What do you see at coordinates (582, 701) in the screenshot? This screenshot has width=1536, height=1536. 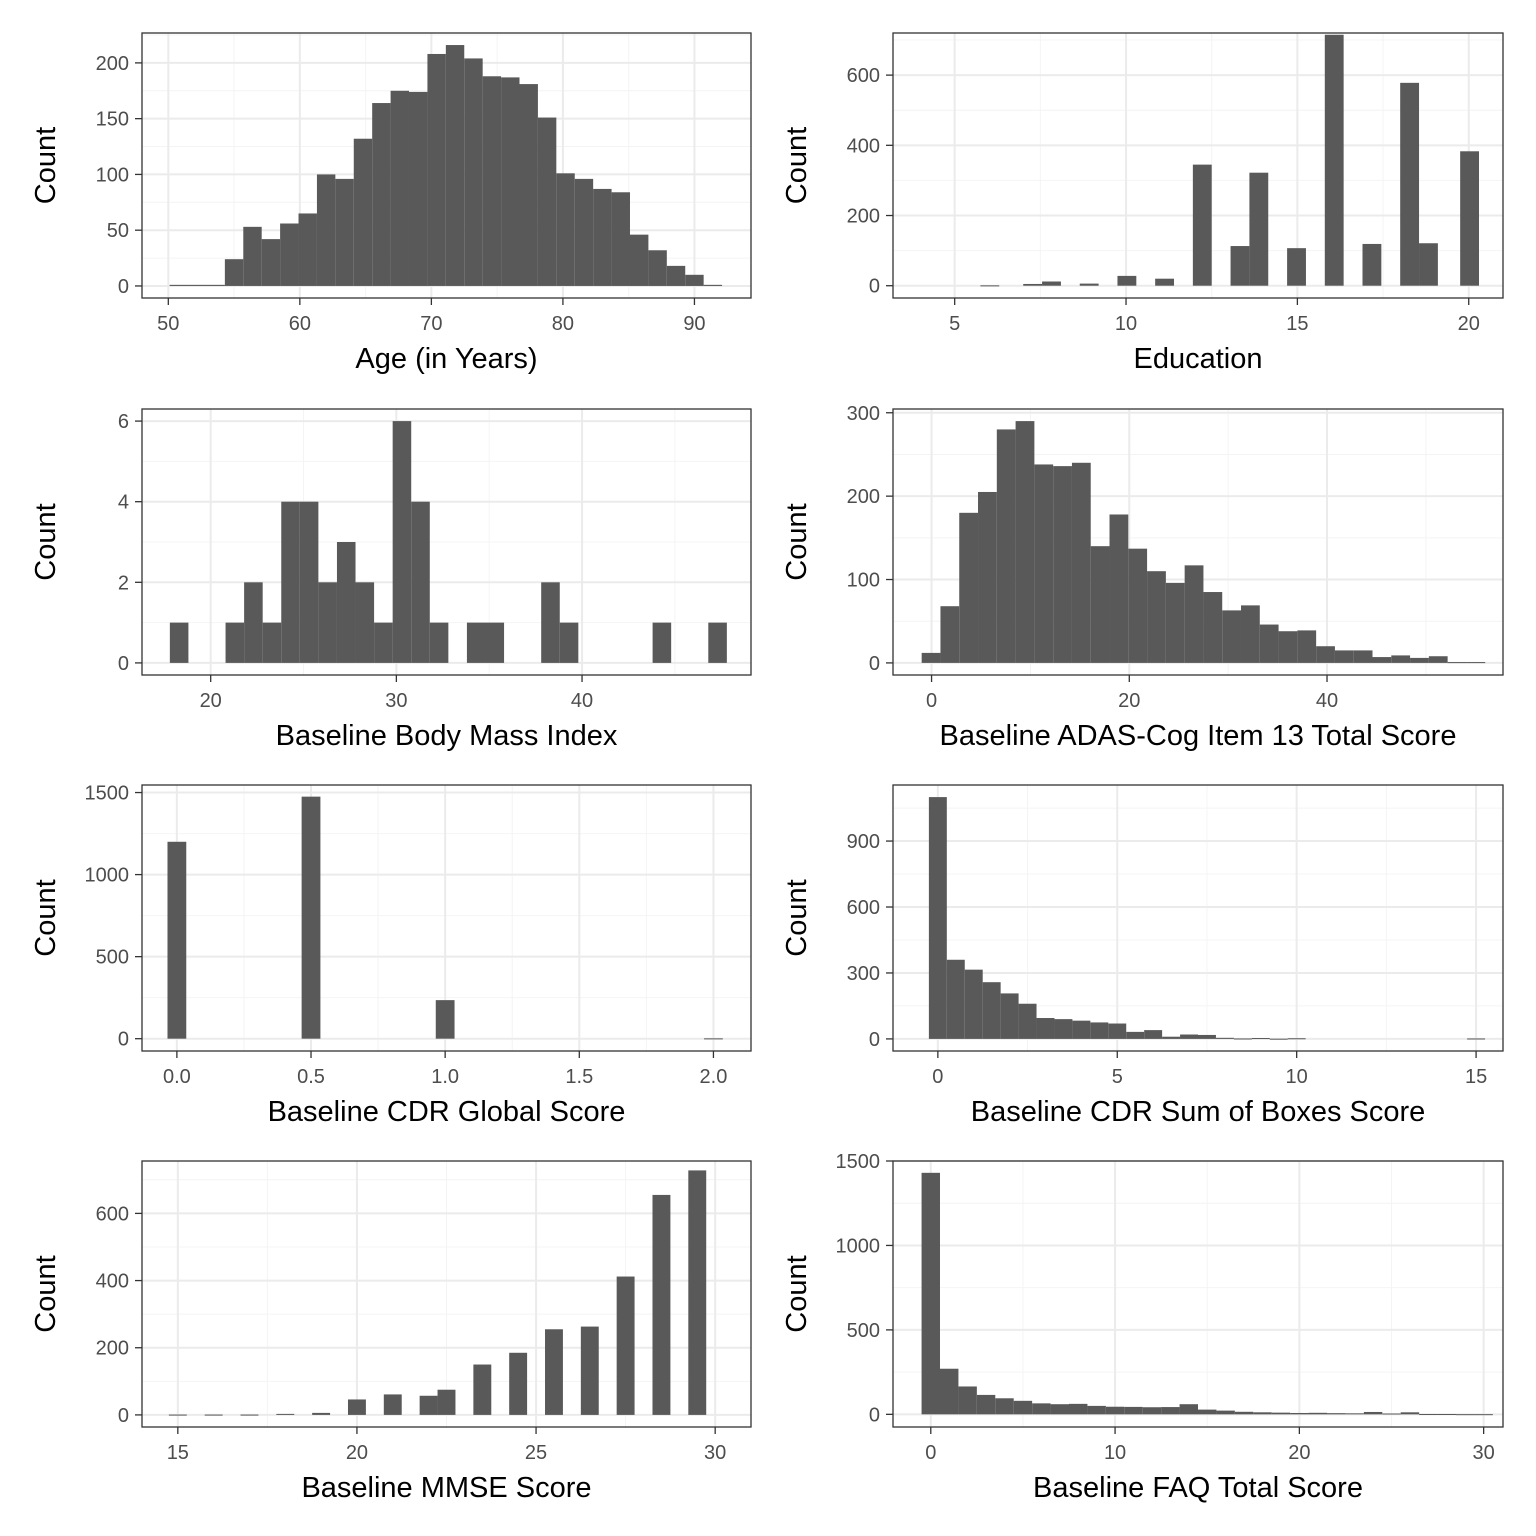 I see `chart-3-x-tick-label: 40` at bounding box center [582, 701].